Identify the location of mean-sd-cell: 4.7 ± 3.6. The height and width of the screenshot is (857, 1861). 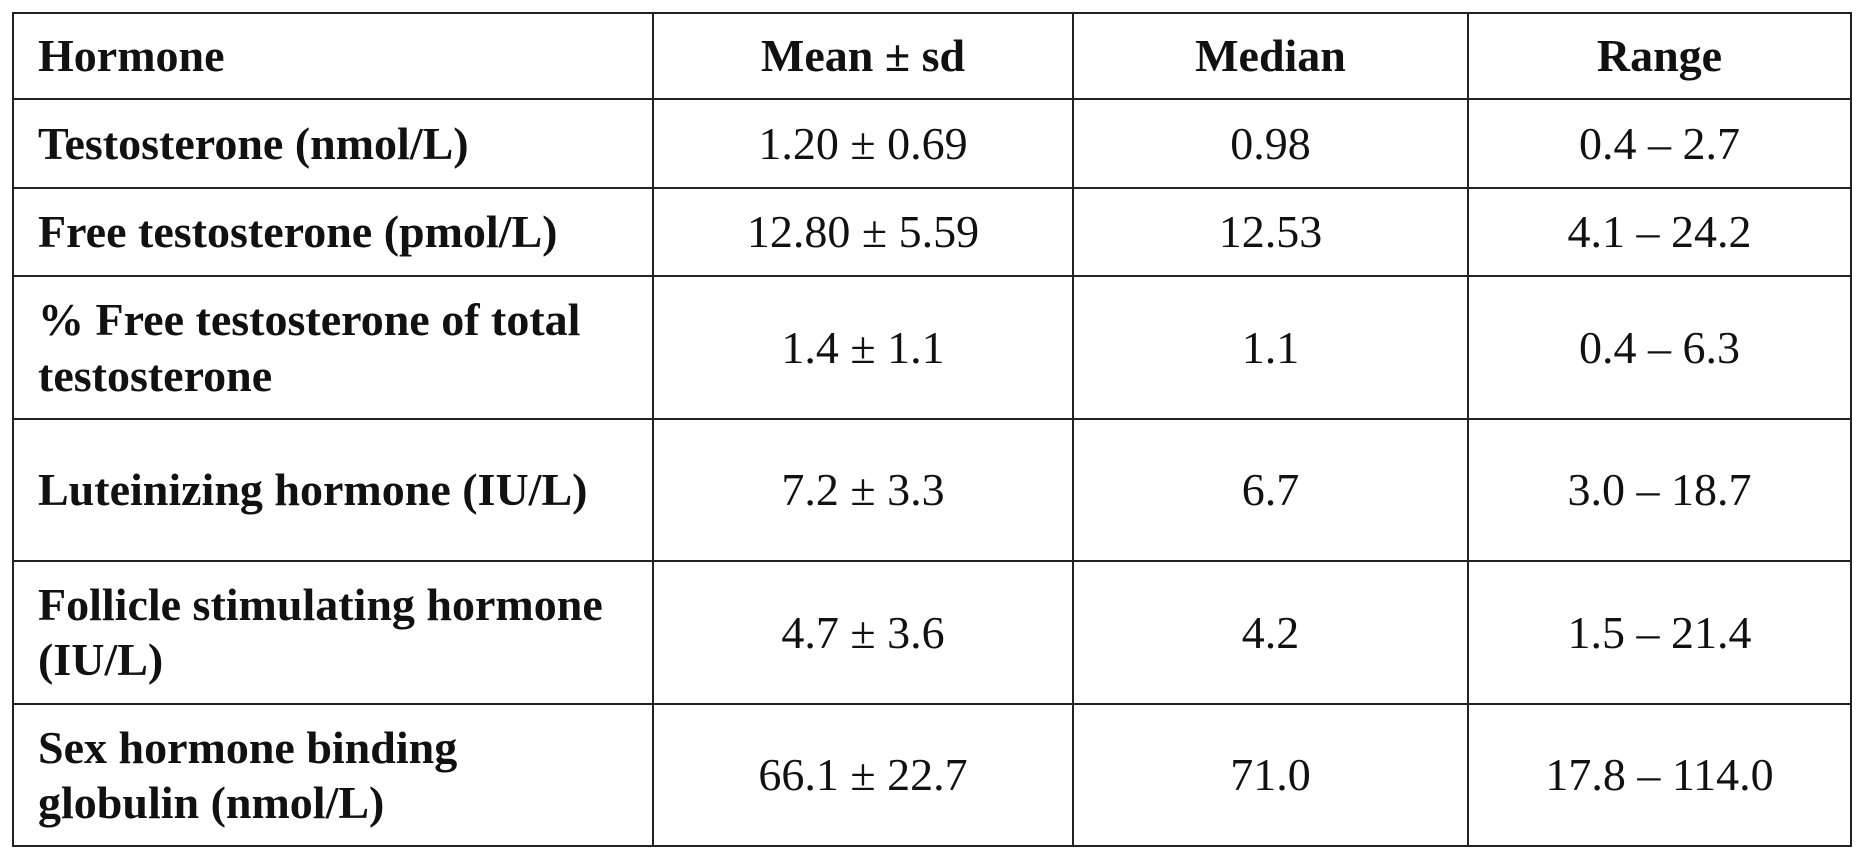
(863, 632).